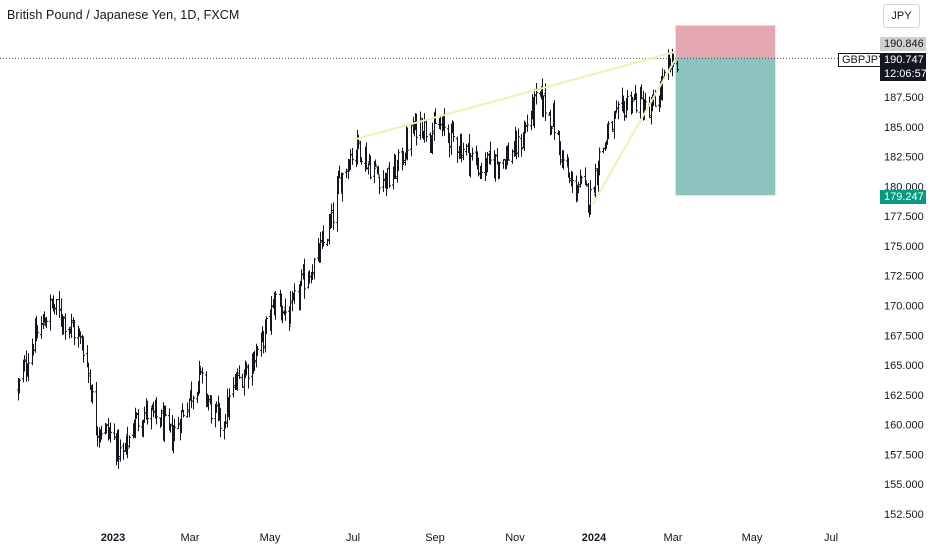 This screenshot has width=932, height=550. What do you see at coordinates (904, 455) in the screenshot?
I see `y-tick-label: 157.500` at bounding box center [904, 455].